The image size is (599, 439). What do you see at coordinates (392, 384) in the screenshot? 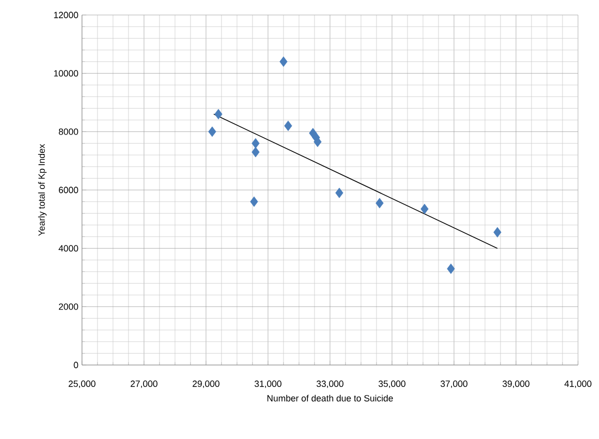
I see `x-tick-label: 35,000` at bounding box center [392, 384].